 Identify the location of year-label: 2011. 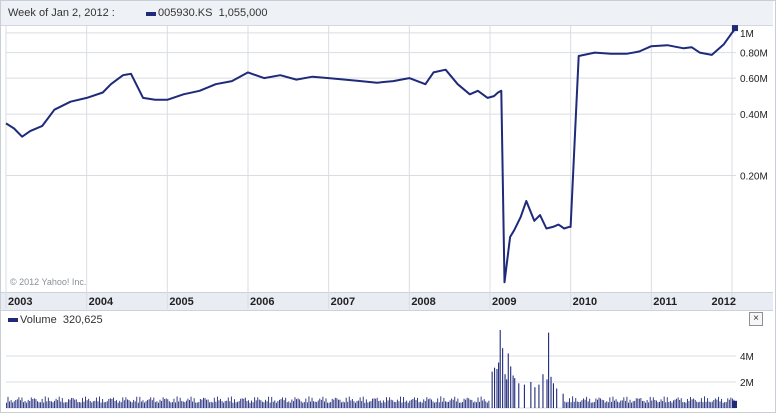
(665, 302).